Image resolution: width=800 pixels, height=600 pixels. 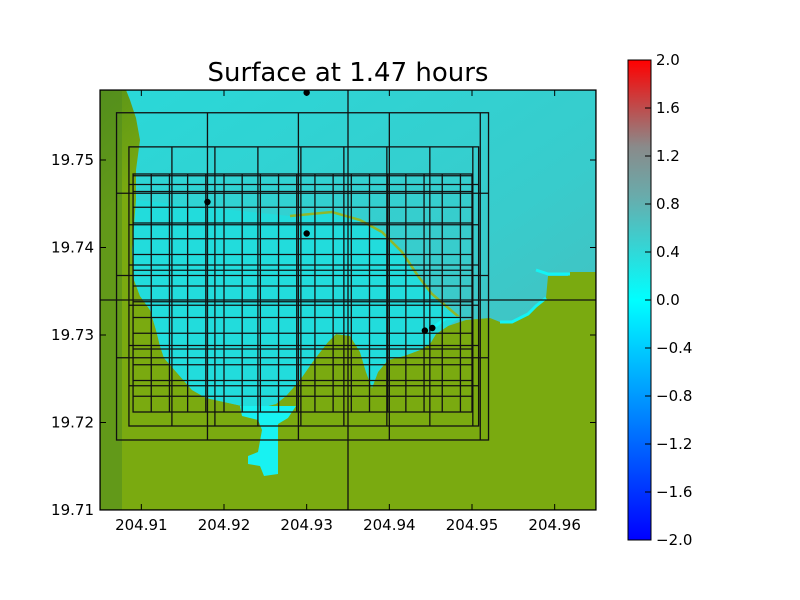 I want to click on harbor-inlet-water, so click(x=268, y=441).